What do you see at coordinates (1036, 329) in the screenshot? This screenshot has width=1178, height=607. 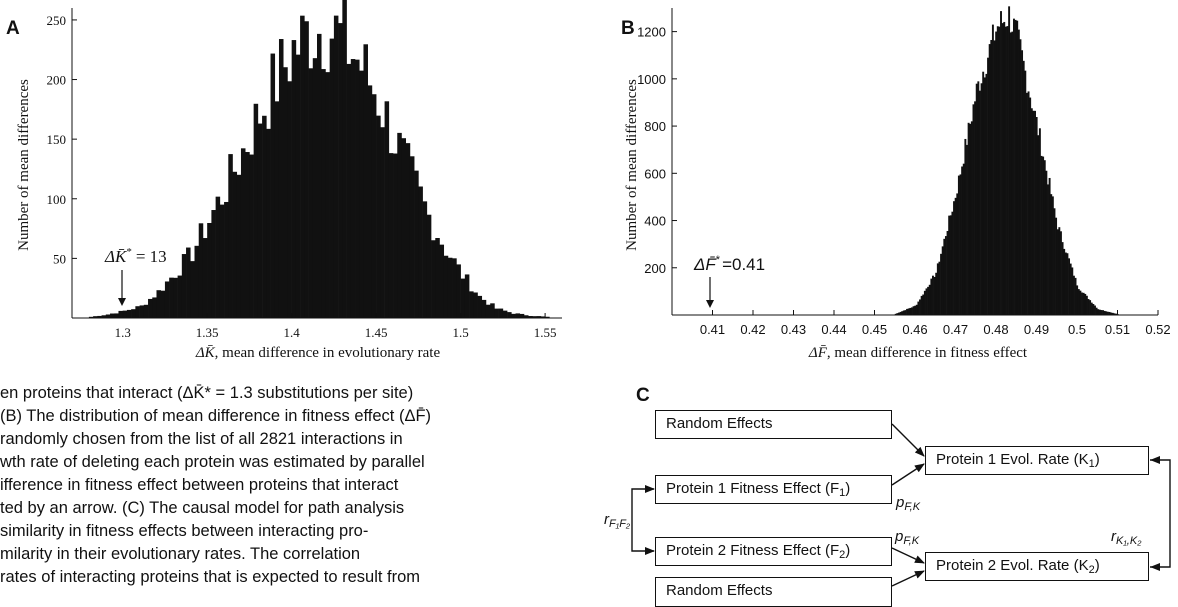 I see `x-tick-label: 0.49` at bounding box center [1036, 329].